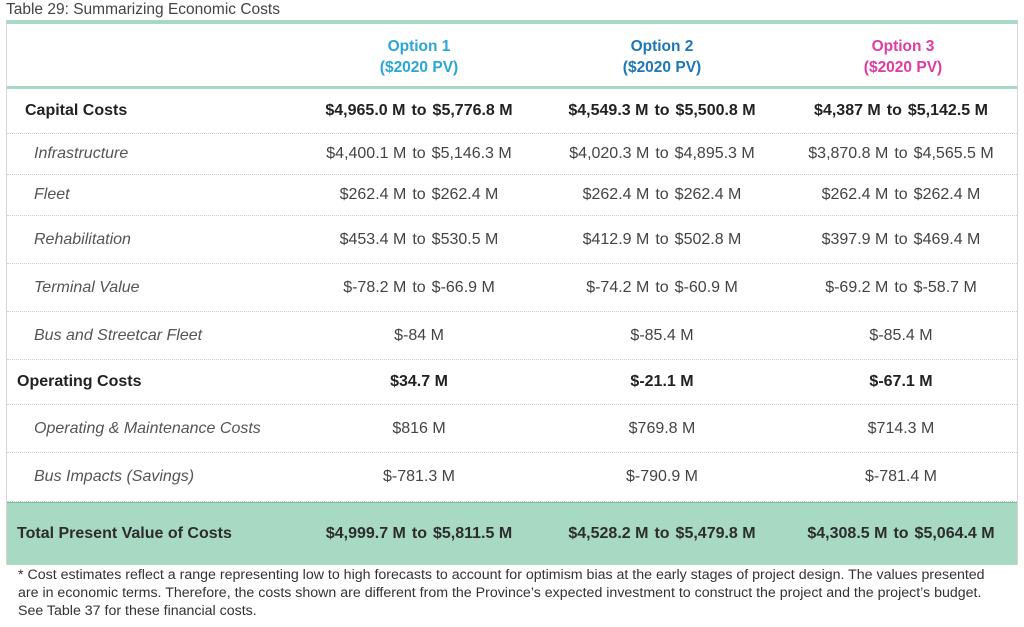 This screenshot has width=1024, height=627. What do you see at coordinates (472, 110) in the screenshot?
I see `range-high: $5,776.8 M` at bounding box center [472, 110].